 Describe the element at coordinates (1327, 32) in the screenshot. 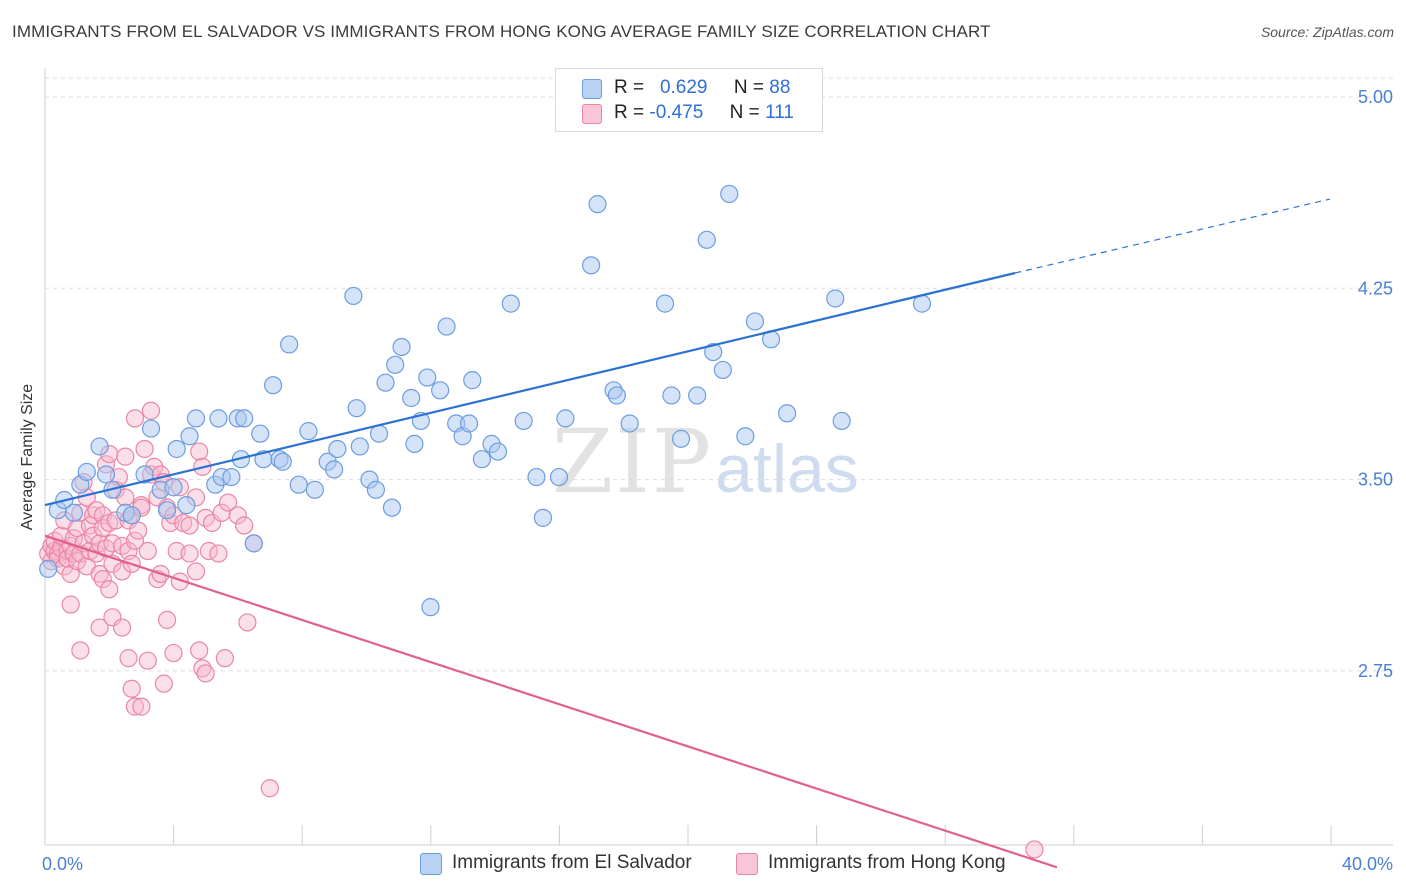

I see `source-note: Source: ZipAtlas.com` at that location.